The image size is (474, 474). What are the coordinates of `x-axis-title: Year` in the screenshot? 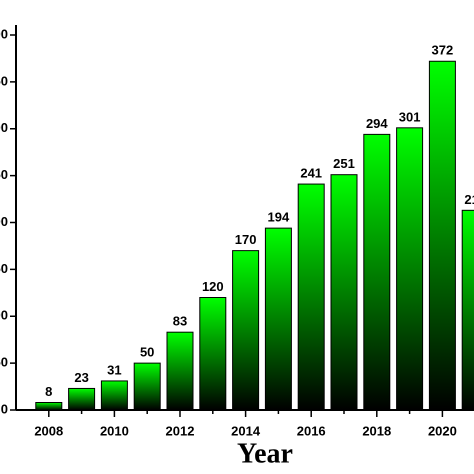 It's located at (265, 453).